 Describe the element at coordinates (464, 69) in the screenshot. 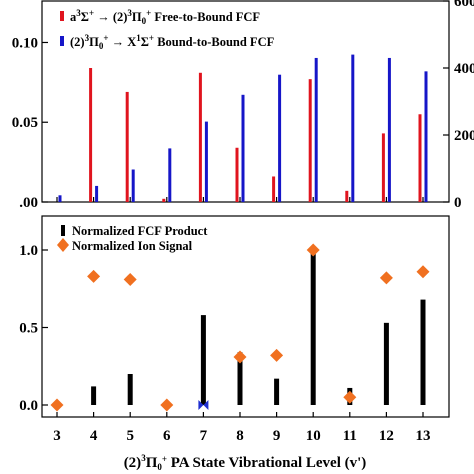

I see `top-right-tick-label: 400` at that location.